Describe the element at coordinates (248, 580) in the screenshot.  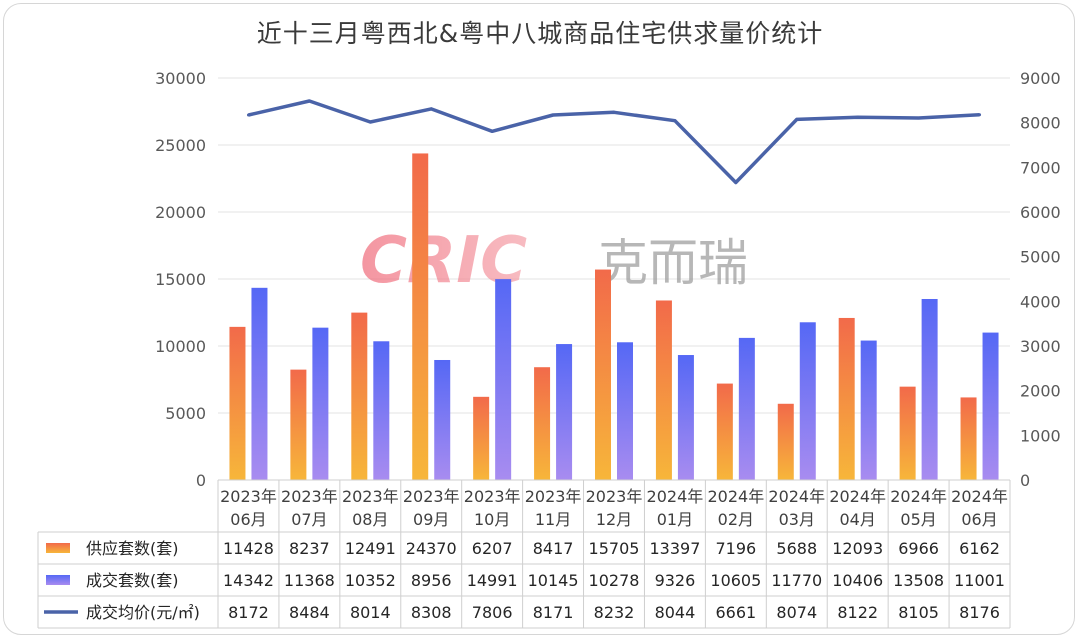
I see `table-cell: 14342` at that location.